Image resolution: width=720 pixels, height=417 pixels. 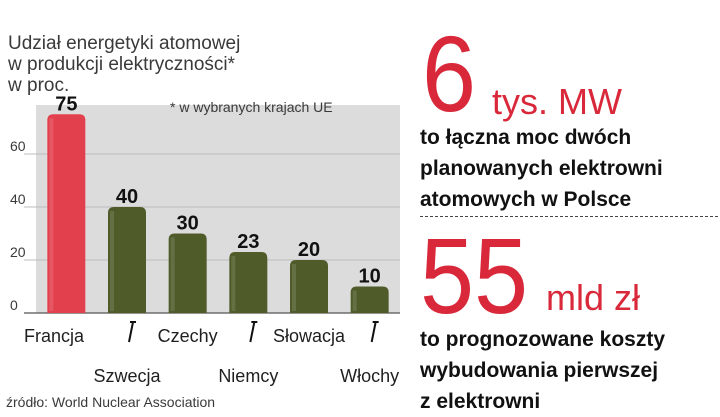 What do you see at coordinates (474, 275) in the screenshot?
I see `stat-2-number: 55` at bounding box center [474, 275].